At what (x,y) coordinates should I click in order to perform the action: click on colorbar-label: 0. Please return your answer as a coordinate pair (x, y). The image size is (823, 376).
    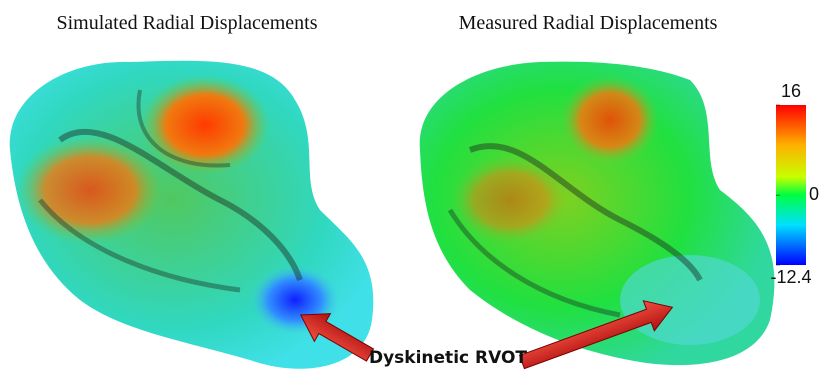
    Looking at the image, I should click on (814, 194).